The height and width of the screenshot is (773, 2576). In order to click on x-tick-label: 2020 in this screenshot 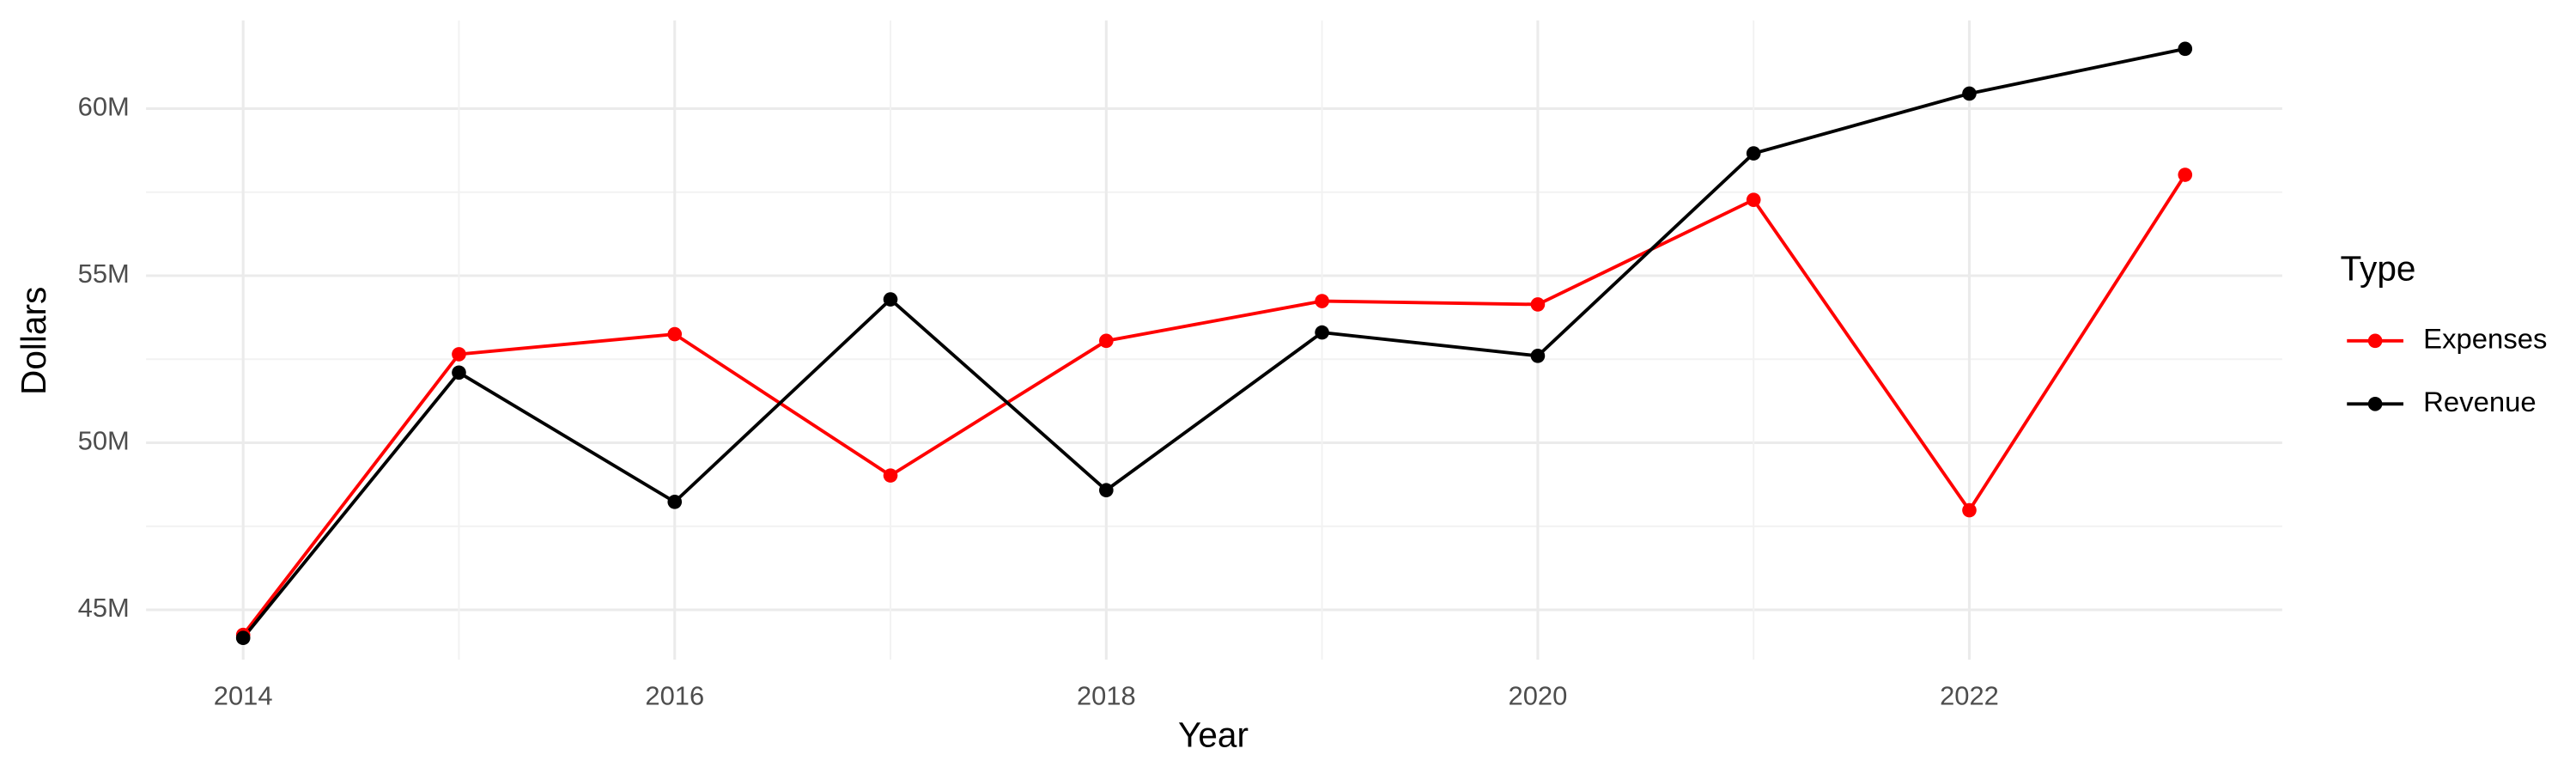, I will do `click(1539, 696)`.